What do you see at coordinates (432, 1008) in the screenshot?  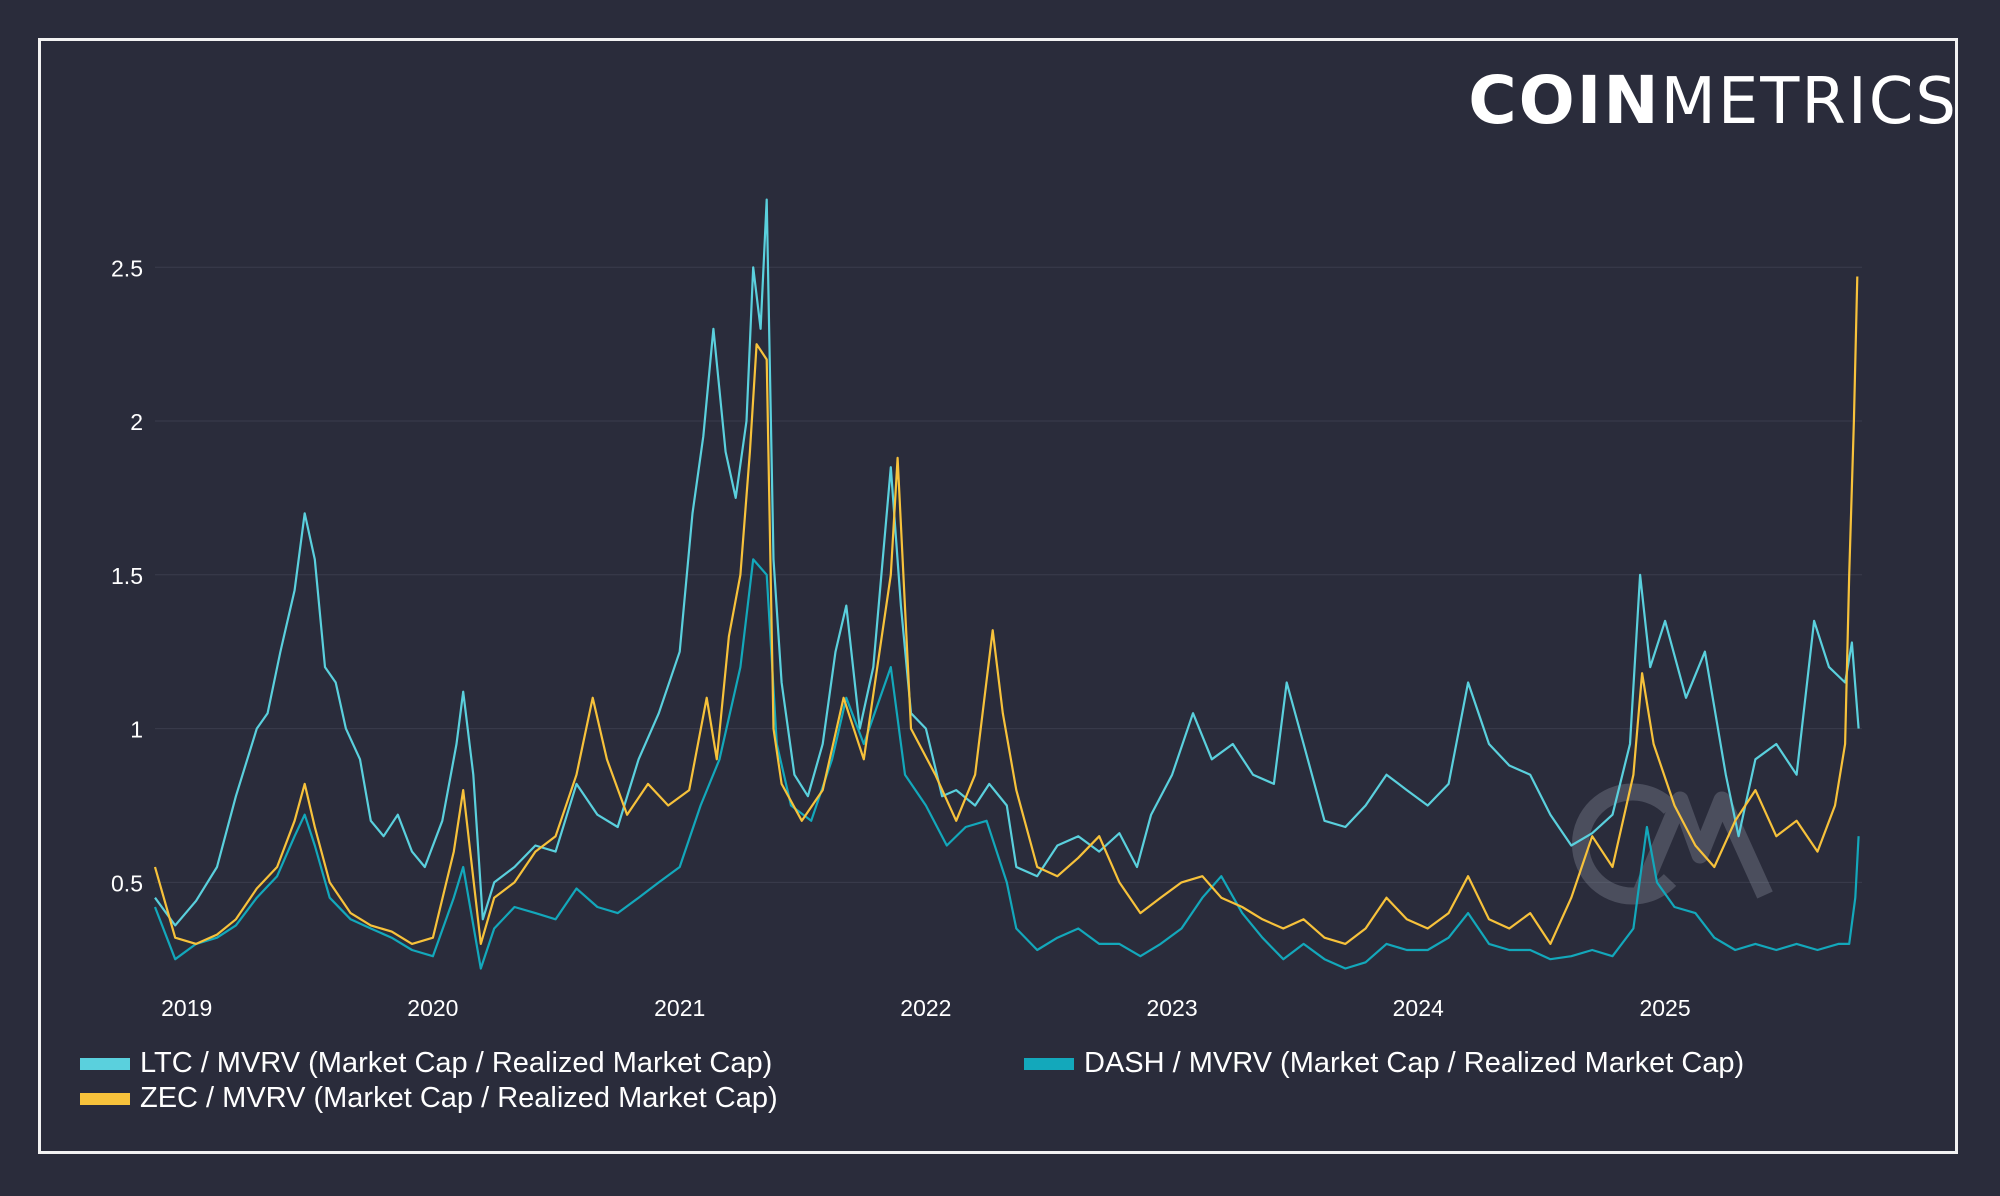 I see `x-tick-label: 2020` at bounding box center [432, 1008].